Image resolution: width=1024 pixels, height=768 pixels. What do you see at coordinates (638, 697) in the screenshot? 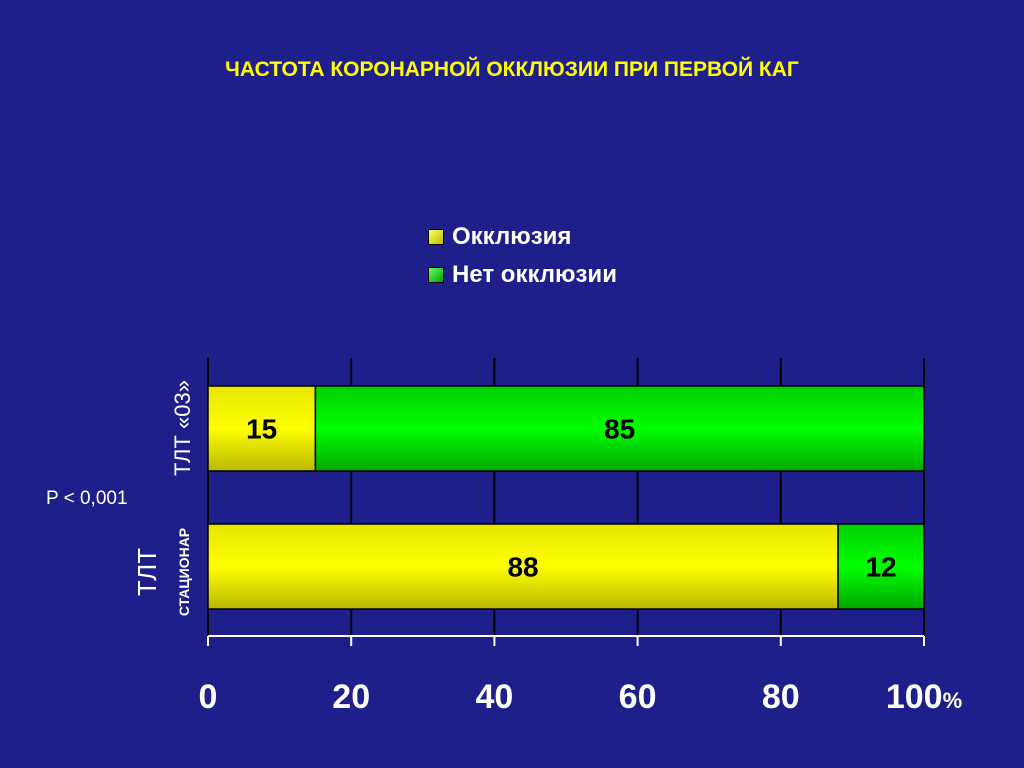
I see `x-tick-label: 60` at bounding box center [638, 697].